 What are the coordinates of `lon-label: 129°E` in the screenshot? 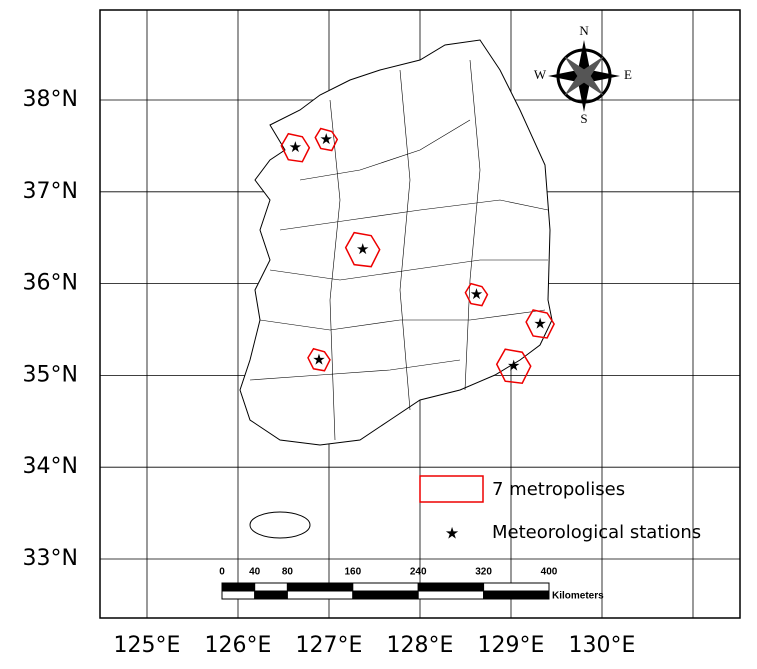 It's located at (511, 645).